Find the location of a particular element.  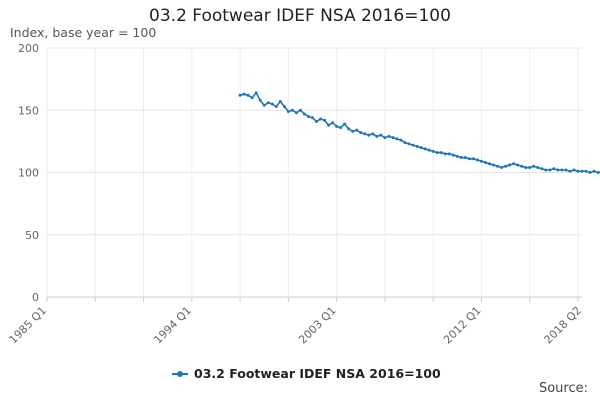

y-tick-label: 0 is located at coordinates (35, 297).